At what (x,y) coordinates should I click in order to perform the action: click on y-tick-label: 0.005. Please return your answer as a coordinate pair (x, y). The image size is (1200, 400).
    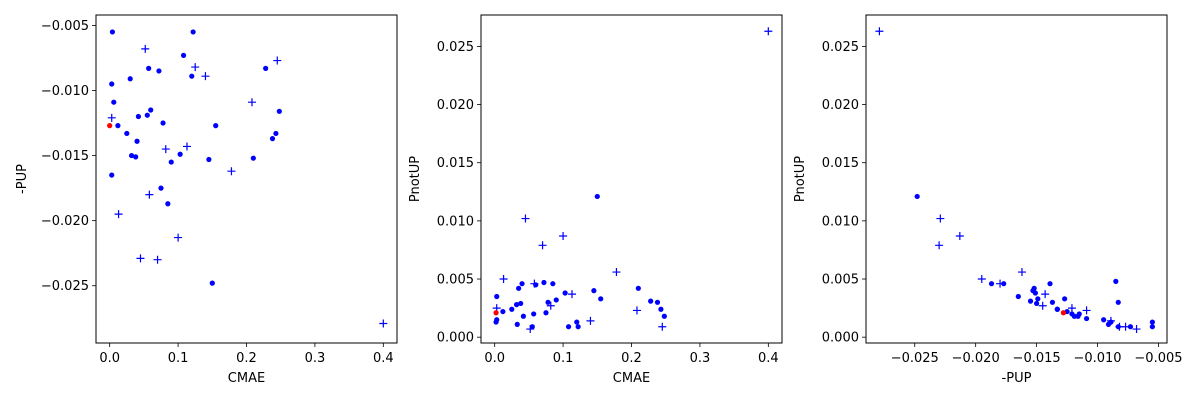
    Looking at the image, I should click on (455, 280).